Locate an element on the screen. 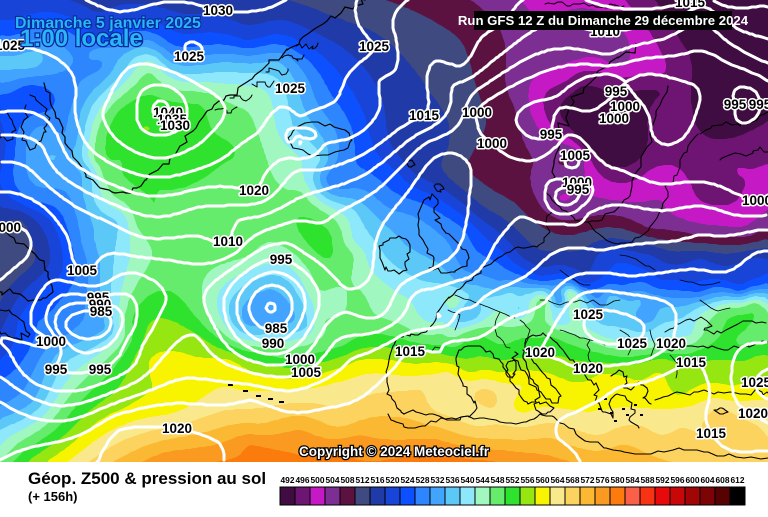 This screenshot has width=768, height=517. svg-text: Copyright © 2024 Meteociel.fr is located at coordinates (394, 451).